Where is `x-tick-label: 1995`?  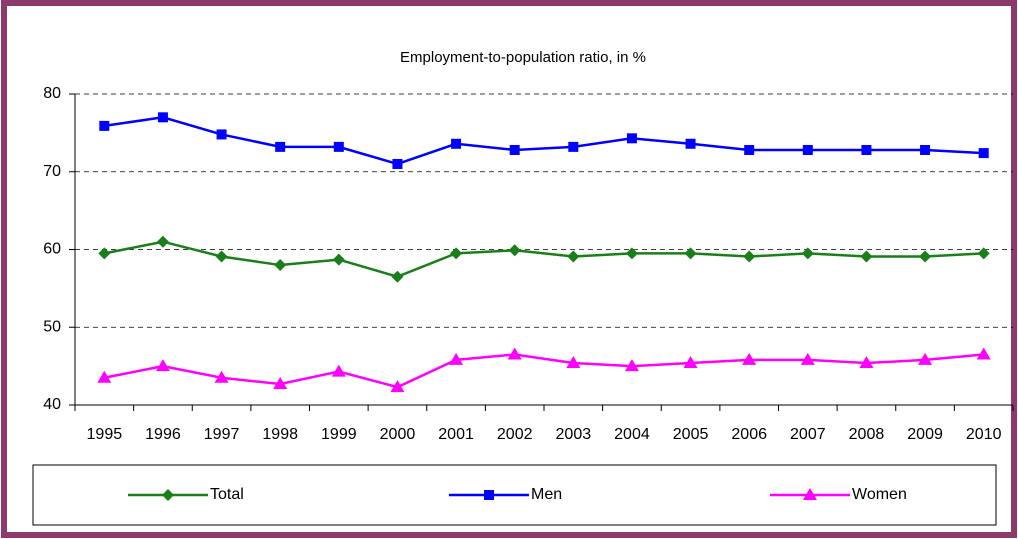 x-tick-label: 1995 is located at coordinates (105, 434).